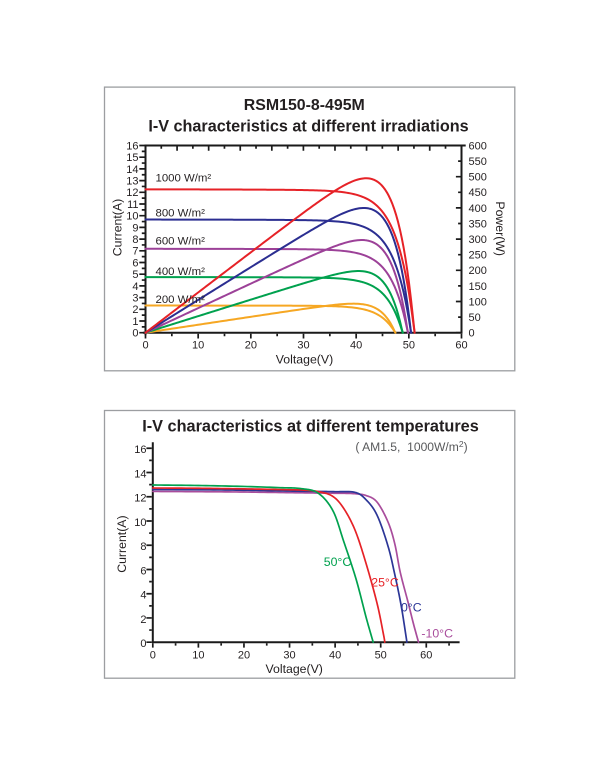 Image resolution: width=600 pixels, height=776 pixels. What do you see at coordinates (478, 193) in the screenshot?
I see `svg-text: 450` at bounding box center [478, 193].